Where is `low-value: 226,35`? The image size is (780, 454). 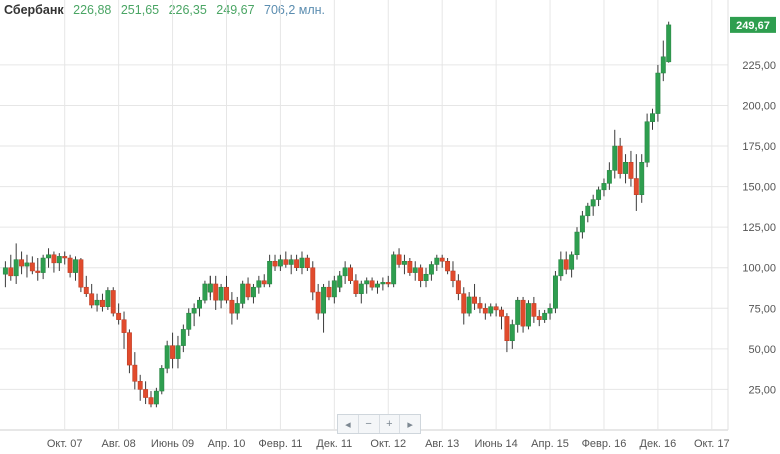 low-value: 226,35 is located at coordinates (187, 10).